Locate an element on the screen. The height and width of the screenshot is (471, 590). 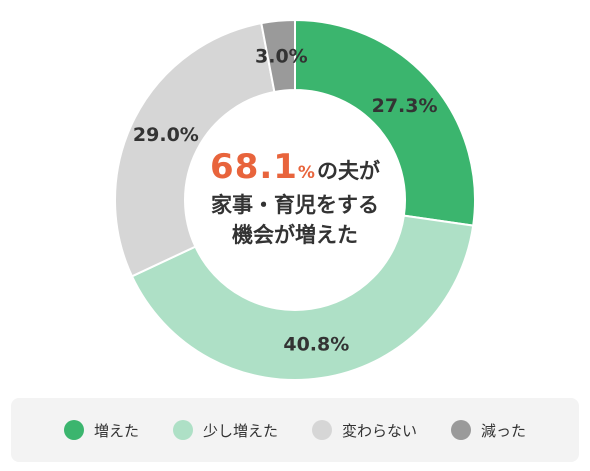
legend-label-0: 増えた is located at coordinates (116, 430).